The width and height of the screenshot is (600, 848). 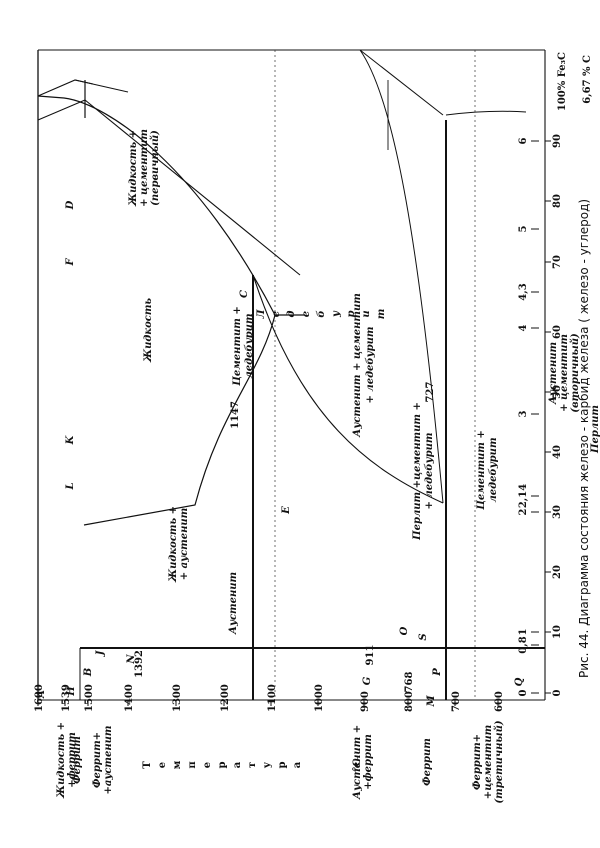 I want to click on region-austenite-secondary-cementite-line-2: + цементит, so click(x=564, y=373).